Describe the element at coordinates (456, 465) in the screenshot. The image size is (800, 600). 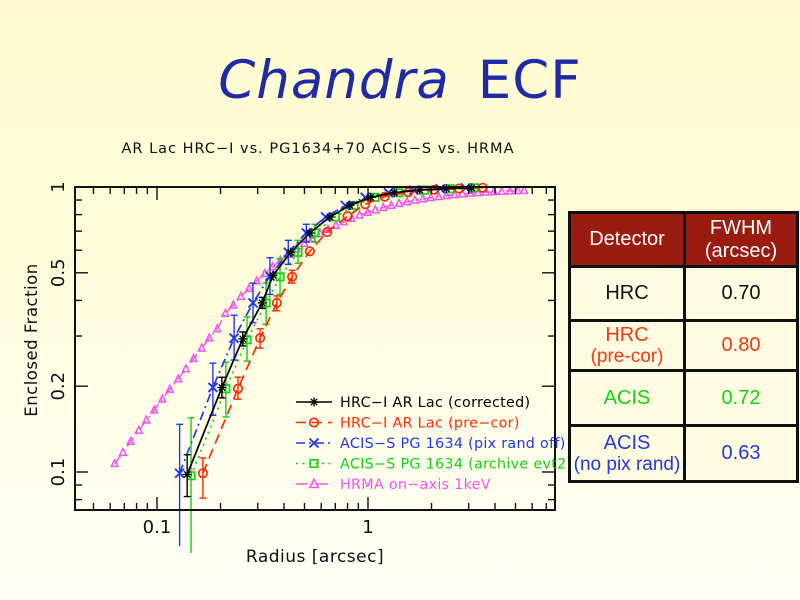
I see `legend-label: ACIS−S PG 1634 (archive evt2)` at that location.